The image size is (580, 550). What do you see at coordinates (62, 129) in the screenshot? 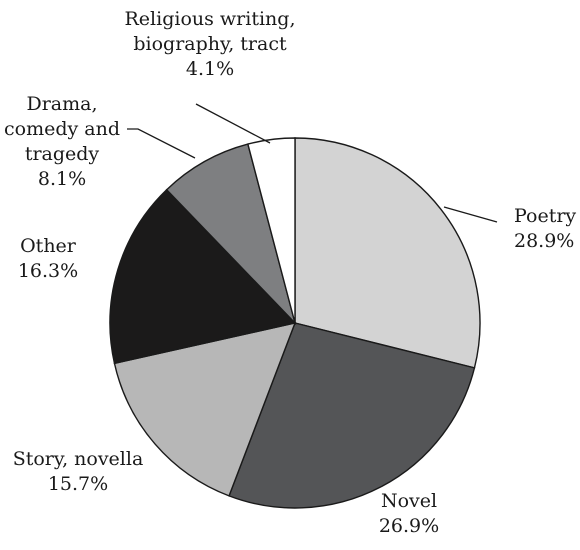
I see `slice-label-line: comedy and` at bounding box center [62, 129].